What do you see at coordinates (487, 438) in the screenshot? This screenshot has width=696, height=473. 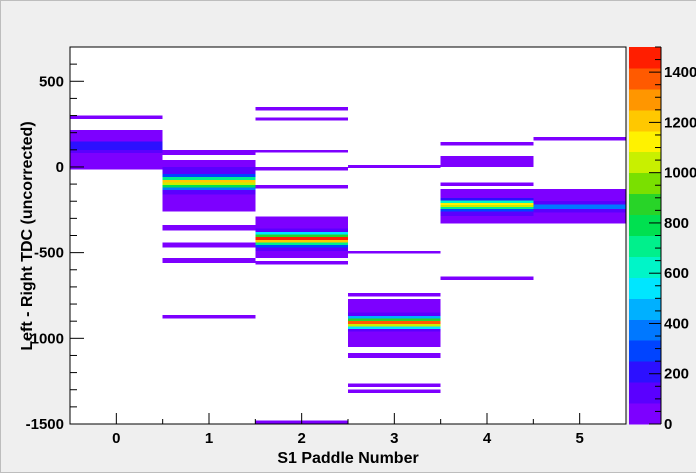 I see `x-tick-label: 4` at bounding box center [487, 438].